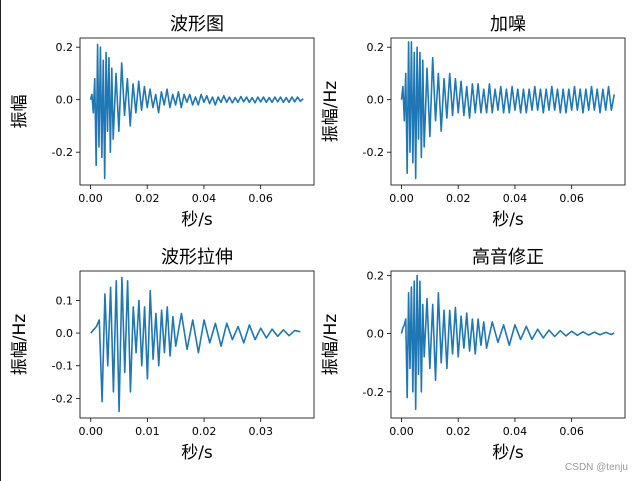 This screenshot has width=640, height=481. Describe the element at coordinates (147, 431) in the screenshot. I see `x-tick-label: 0.01` at that location.